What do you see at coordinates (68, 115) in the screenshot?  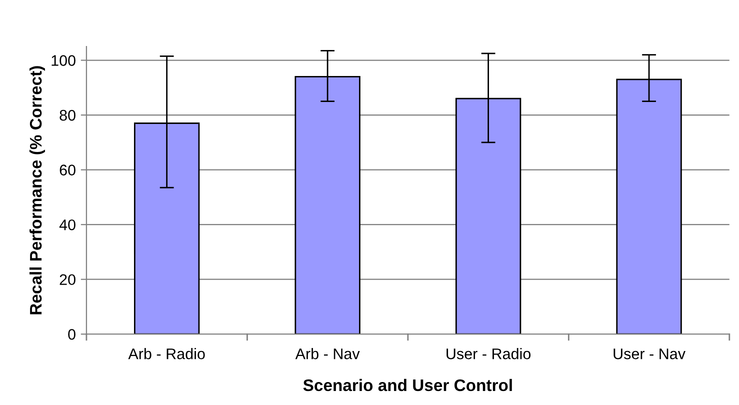 I see `y-tick-label: 80` at bounding box center [68, 115].